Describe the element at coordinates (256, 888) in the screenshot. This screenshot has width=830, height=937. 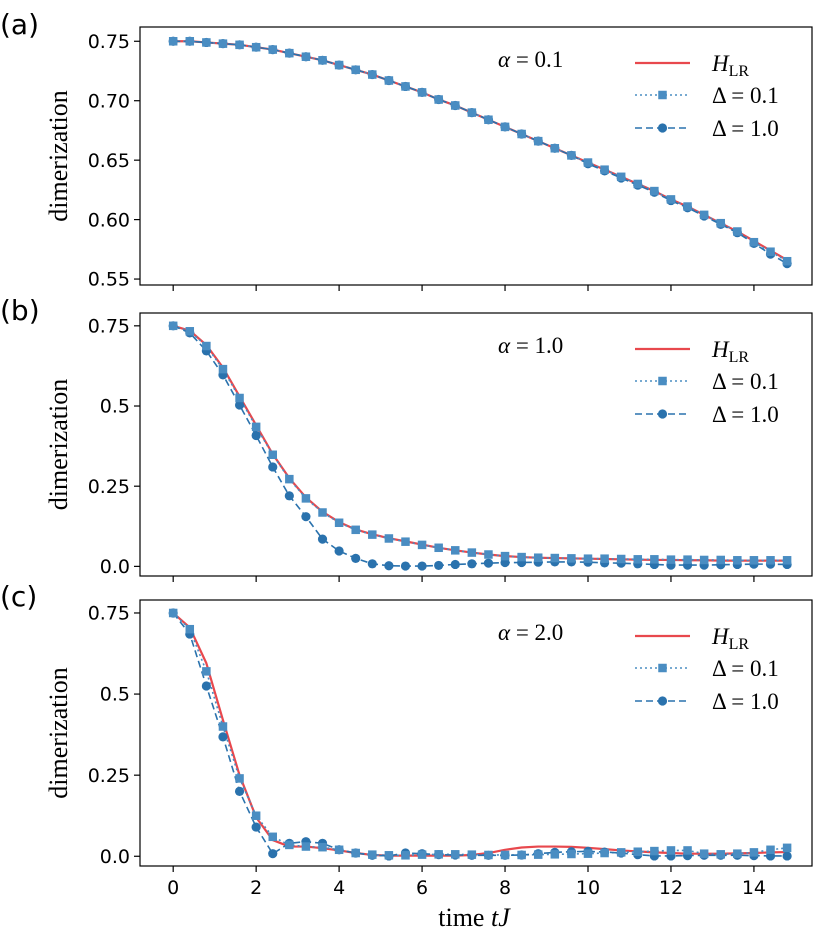
I see `x-tick-label: 2` at that location.